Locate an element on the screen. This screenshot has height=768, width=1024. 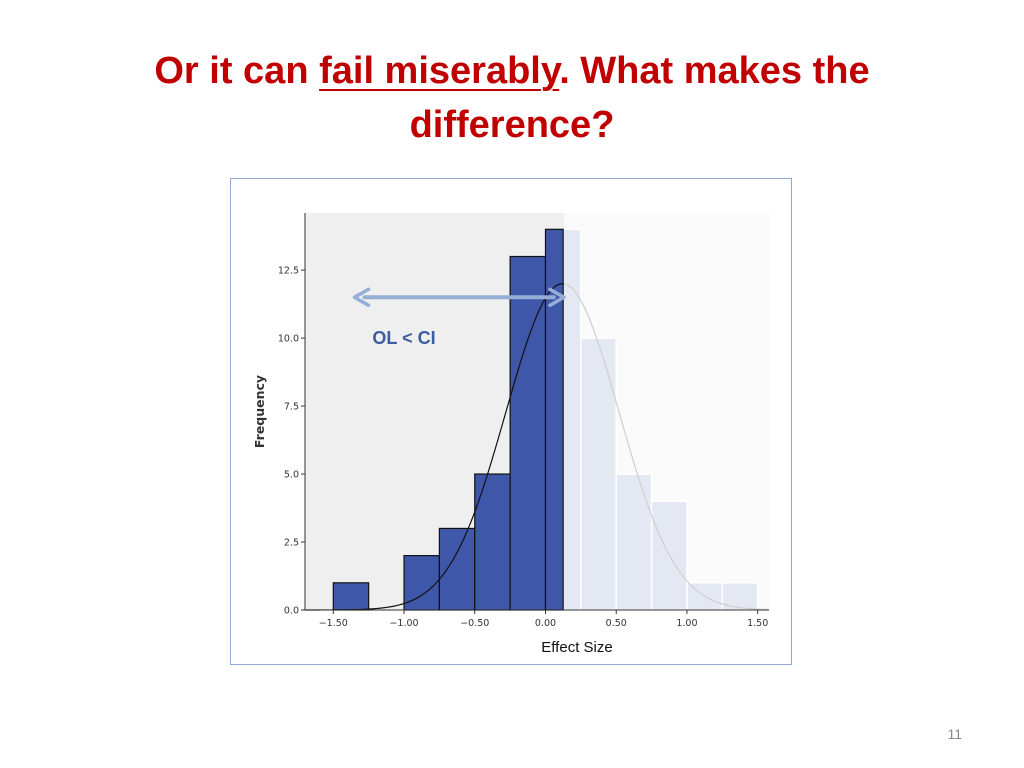
x-tick-label: −0.50 is located at coordinates (474, 623).